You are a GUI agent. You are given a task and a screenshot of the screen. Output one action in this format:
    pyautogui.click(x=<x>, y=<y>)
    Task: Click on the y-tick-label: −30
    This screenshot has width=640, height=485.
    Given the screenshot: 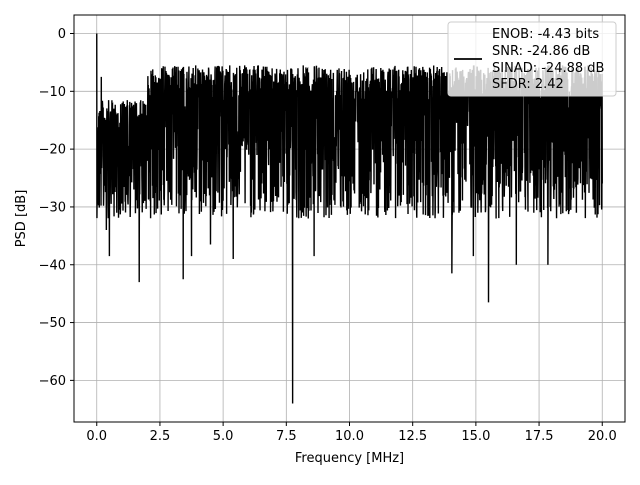 What is the action you would take?
    pyautogui.click(x=52, y=207)
    